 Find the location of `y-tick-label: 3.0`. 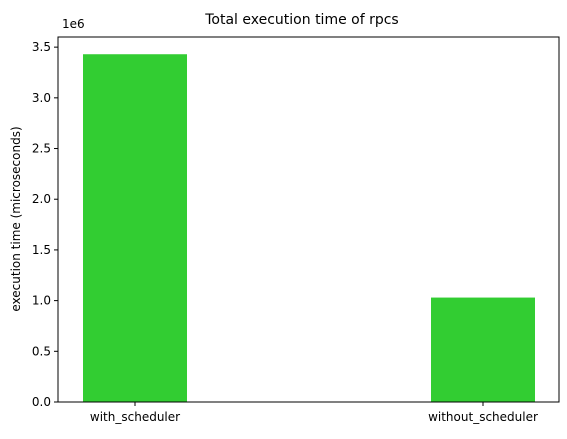

y-tick-label: 3.0 is located at coordinates (41, 98).